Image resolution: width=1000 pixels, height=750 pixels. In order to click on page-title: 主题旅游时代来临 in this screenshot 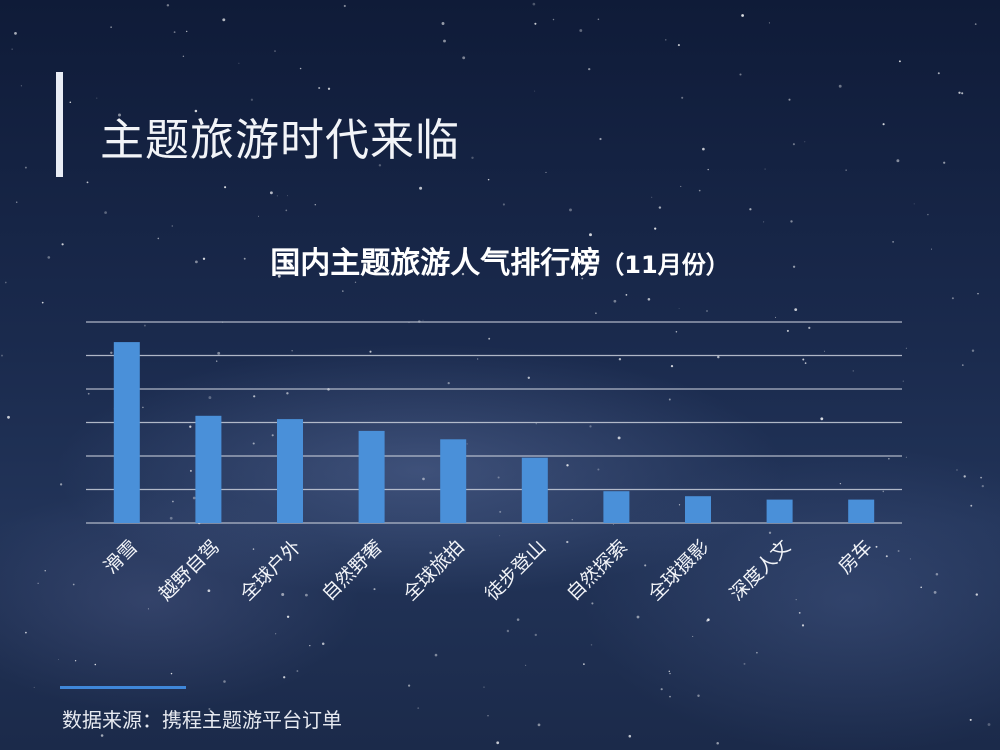, I will do `click(280, 140)`.